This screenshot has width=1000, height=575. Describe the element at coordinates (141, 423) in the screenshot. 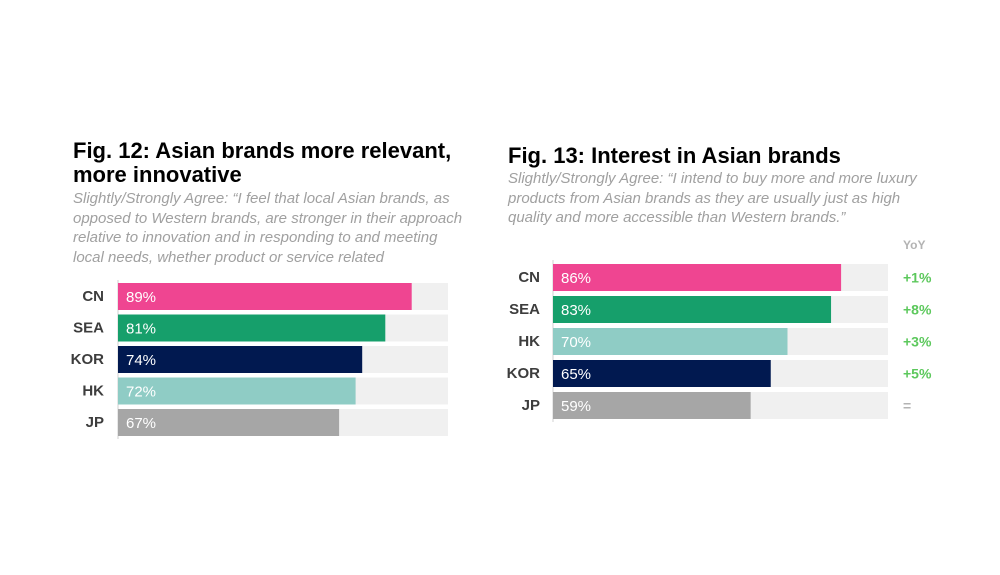

I see `data-label: 67%` at that location.